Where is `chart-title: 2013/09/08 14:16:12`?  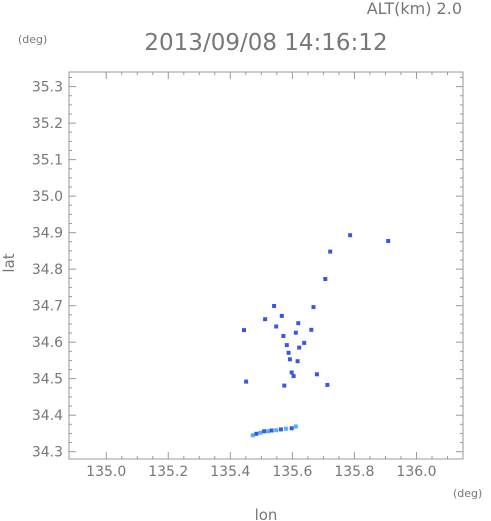 chart-title: 2013/09/08 14:16:12 is located at coordinates (265, 43).